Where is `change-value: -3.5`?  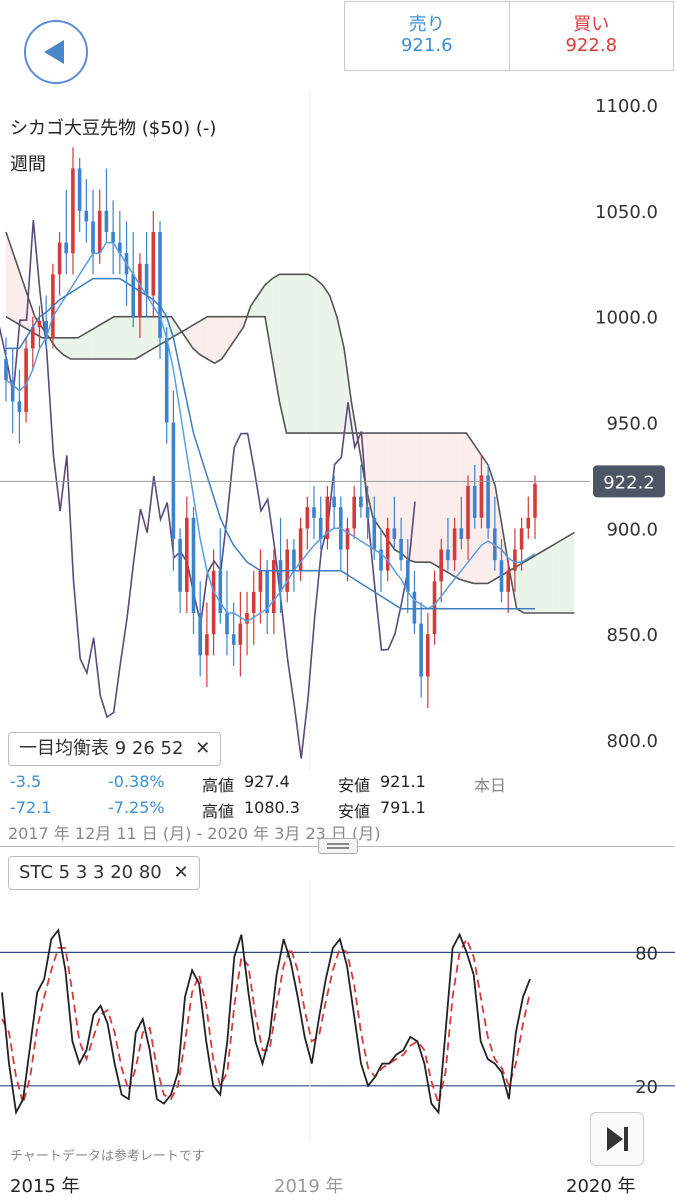 change-value: -3.5 is located at coordinates (26, 781).